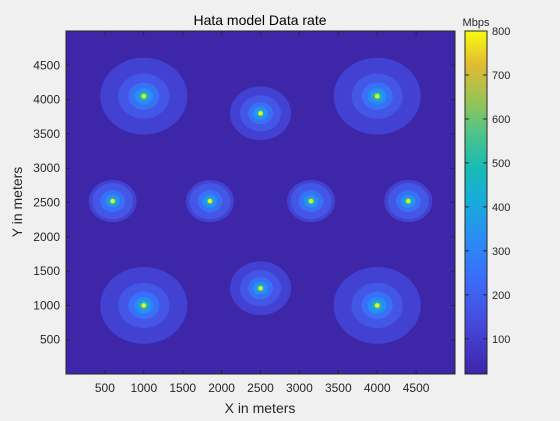 The height and width of the screenshot is (421, 560). What do you see at coordinates (501, 296) in the screenshot?
I see `colorbar-tick-label: 200` at bounding box center [501, 296].